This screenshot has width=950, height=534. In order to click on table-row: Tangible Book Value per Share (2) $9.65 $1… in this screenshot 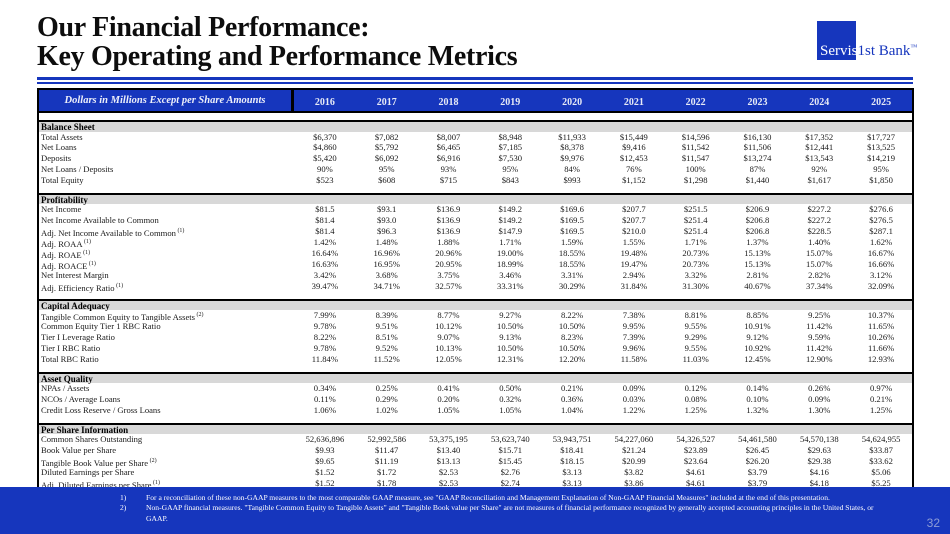, I will do `click(475, 461)`.